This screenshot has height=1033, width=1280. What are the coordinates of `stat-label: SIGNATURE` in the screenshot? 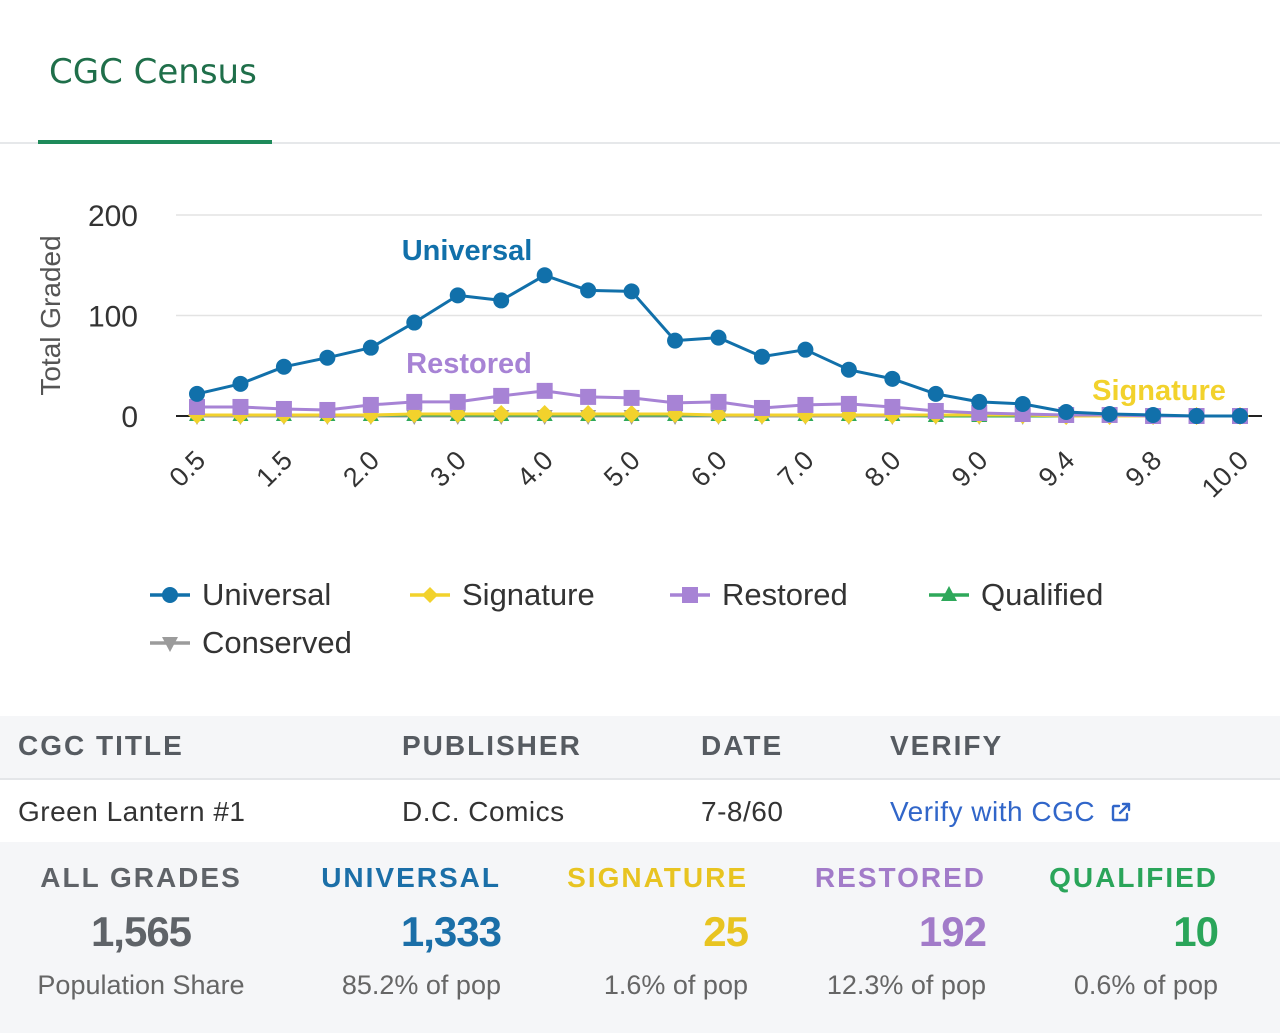 It's located at (657, 877).